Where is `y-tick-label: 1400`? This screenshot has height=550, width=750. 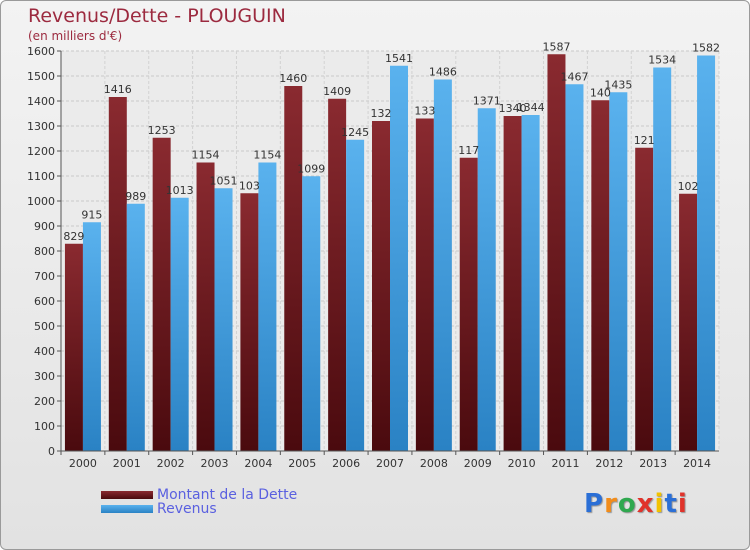 y-tick-label: 1400 is located at coordinates (41, 101).